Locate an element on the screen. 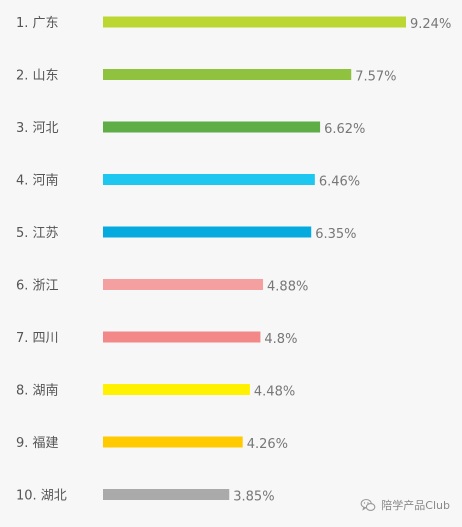  value-label: 6.46% is located at coordinates (339, 182).